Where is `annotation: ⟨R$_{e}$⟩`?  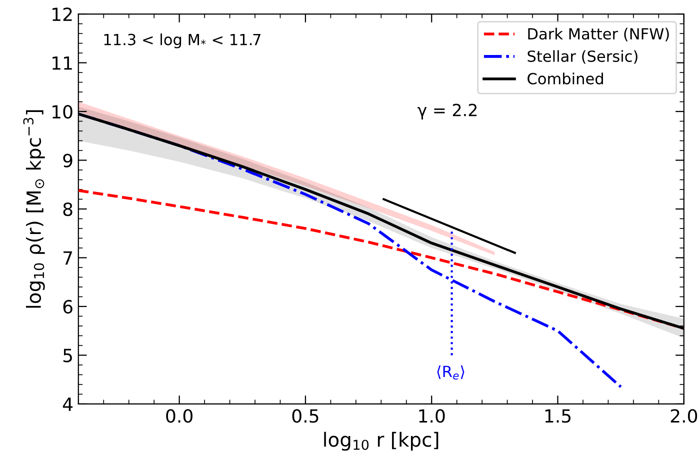
annotation: ⟨R$_{e}$⟩ is located at coordinates (450, 372).